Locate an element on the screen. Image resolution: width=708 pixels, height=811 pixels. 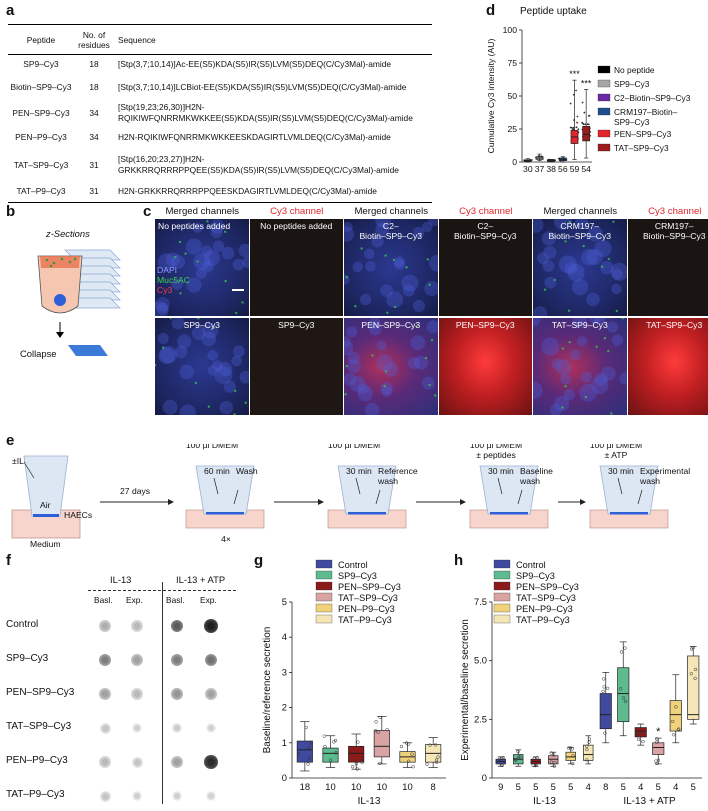
n-label: 59 is located at coordinates (575, 169).